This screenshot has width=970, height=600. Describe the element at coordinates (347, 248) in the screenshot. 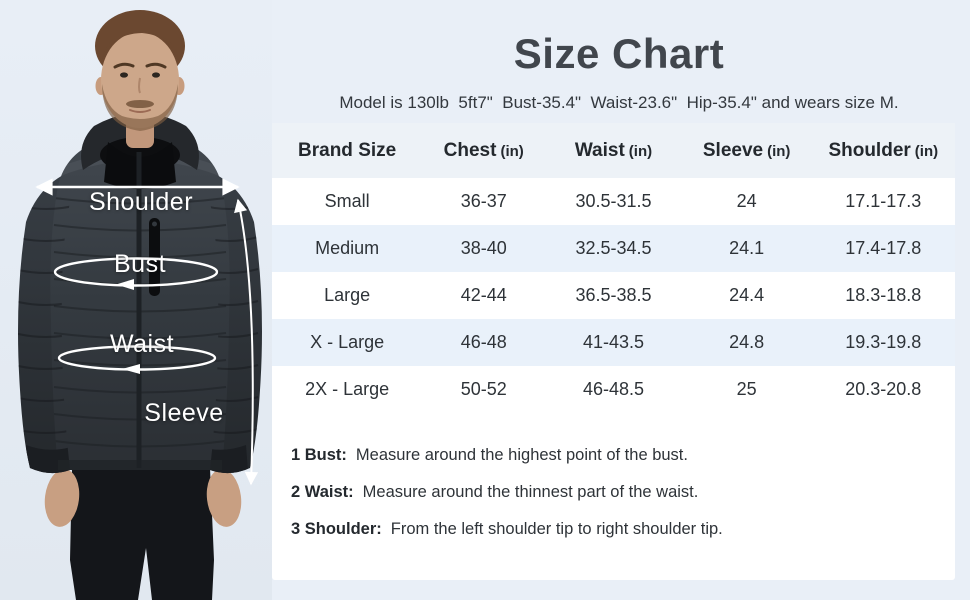

I see `table-cell: Medium` at that location.